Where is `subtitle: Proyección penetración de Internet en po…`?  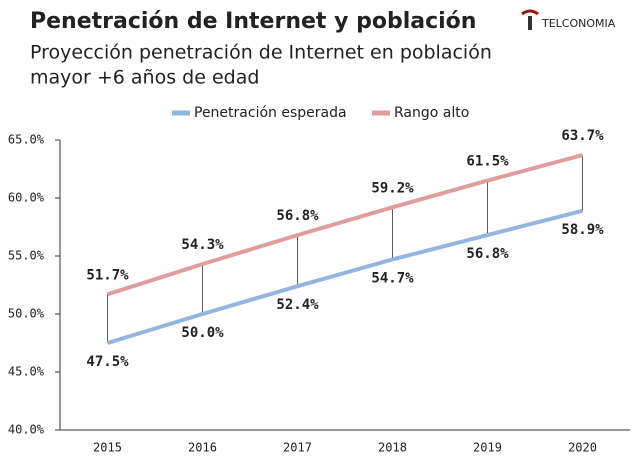
subtitle: Proyección penetración de Internet en po… is located at coordinates (261, 53).